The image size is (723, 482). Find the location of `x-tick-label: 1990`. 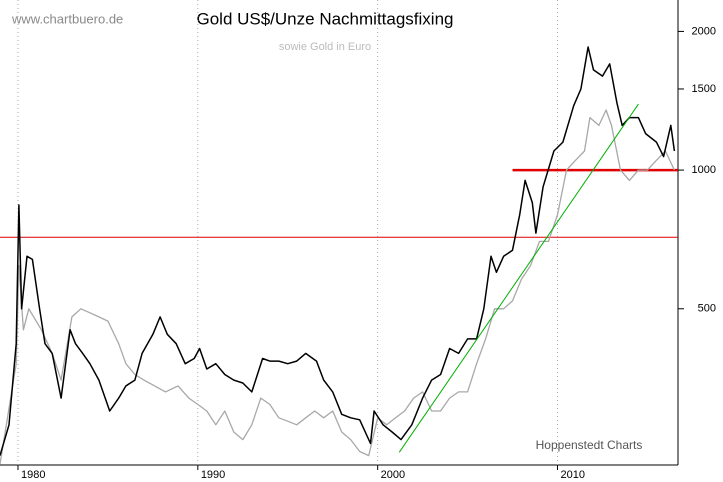

x-tick-label: 1990 is located at coordinates (213, 475).